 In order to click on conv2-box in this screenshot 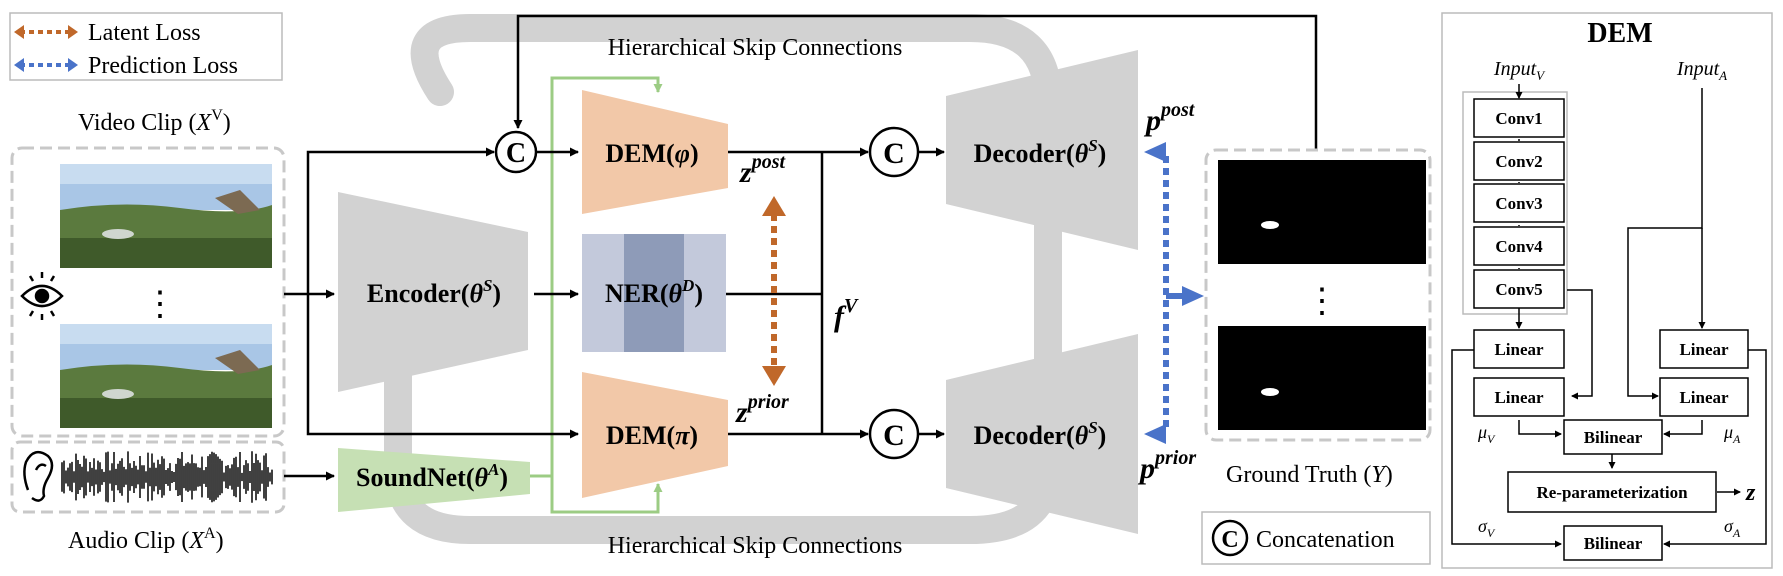, I will do `click(1519, 161)`.